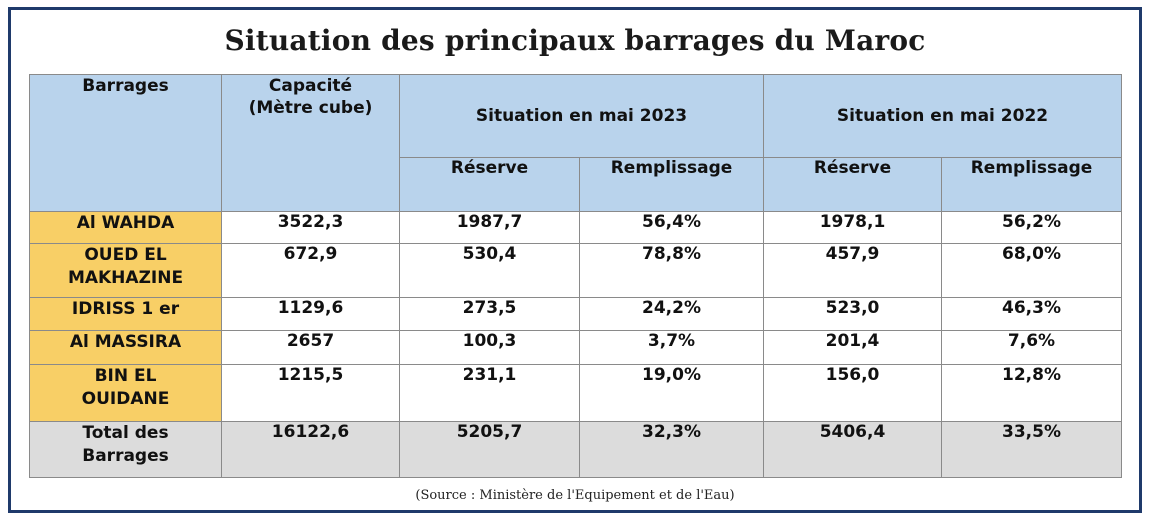 The height and width of the screenshot is (519, 1150). Describe the element at coordinates (489, 270) in the screenshot. I see `reserve-2023-cell: 530,4` at that location.